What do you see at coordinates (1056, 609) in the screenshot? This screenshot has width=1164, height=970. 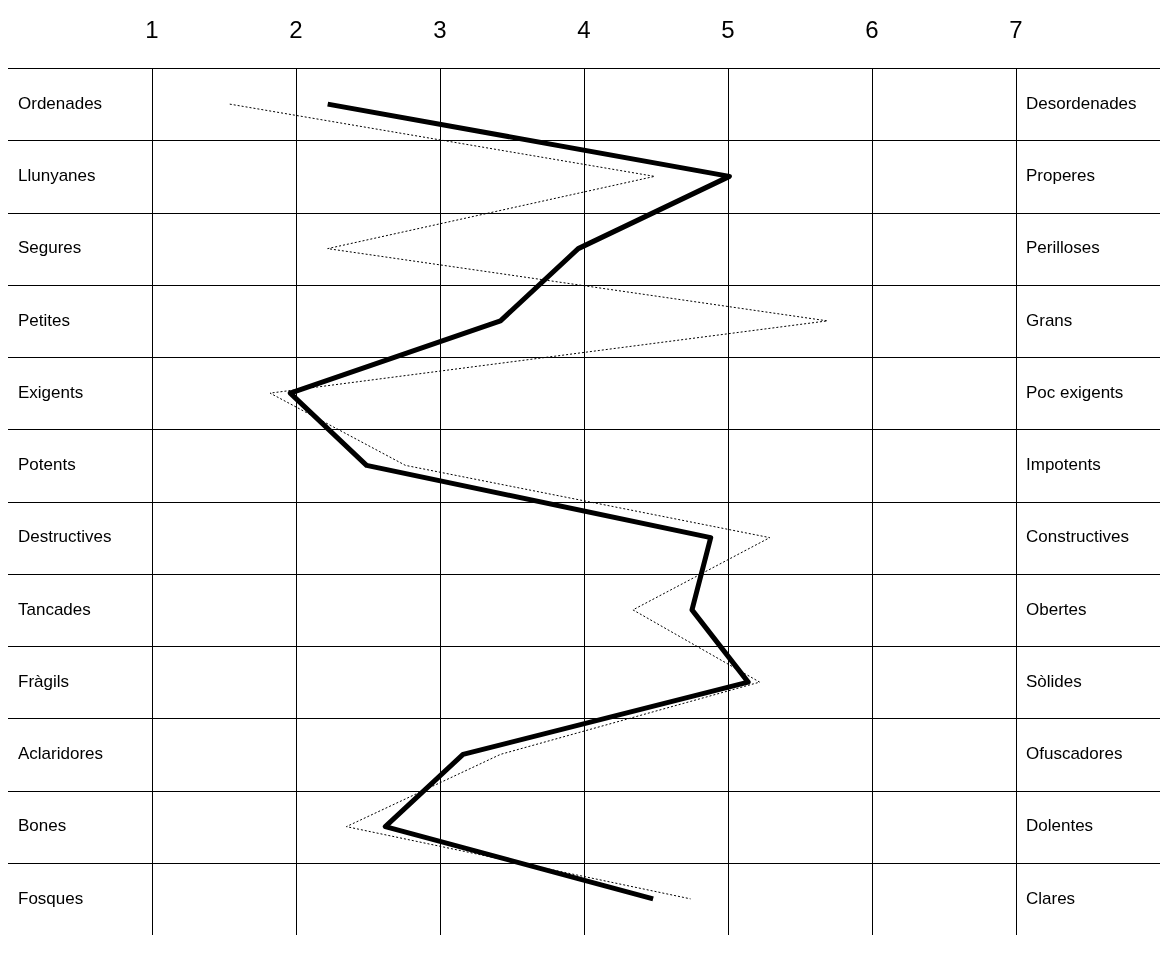 I see `y2-tick-label: Obertes` at bounding box center [1056, 609].